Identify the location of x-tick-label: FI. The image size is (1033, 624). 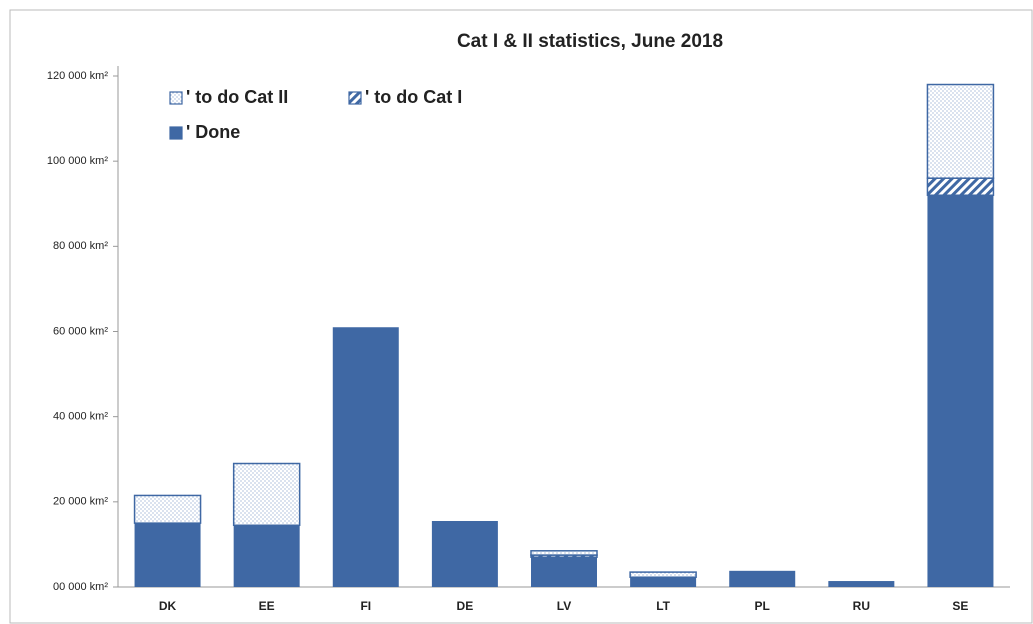
(365, 606).